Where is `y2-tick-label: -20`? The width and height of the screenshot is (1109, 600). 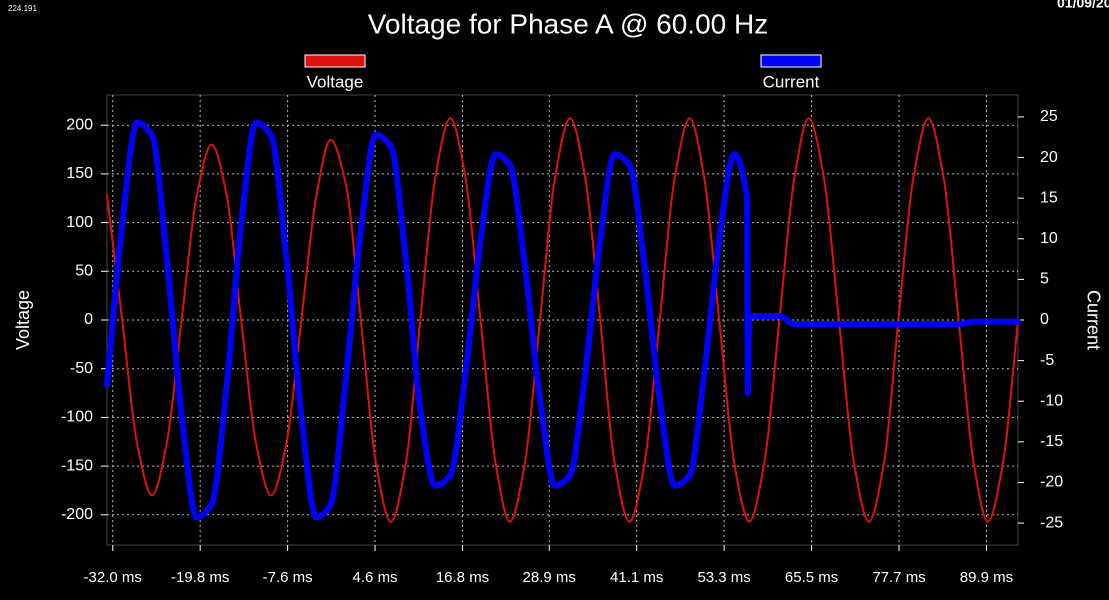 y2-tick-label: -20 is located at coordinates (1051, 482).